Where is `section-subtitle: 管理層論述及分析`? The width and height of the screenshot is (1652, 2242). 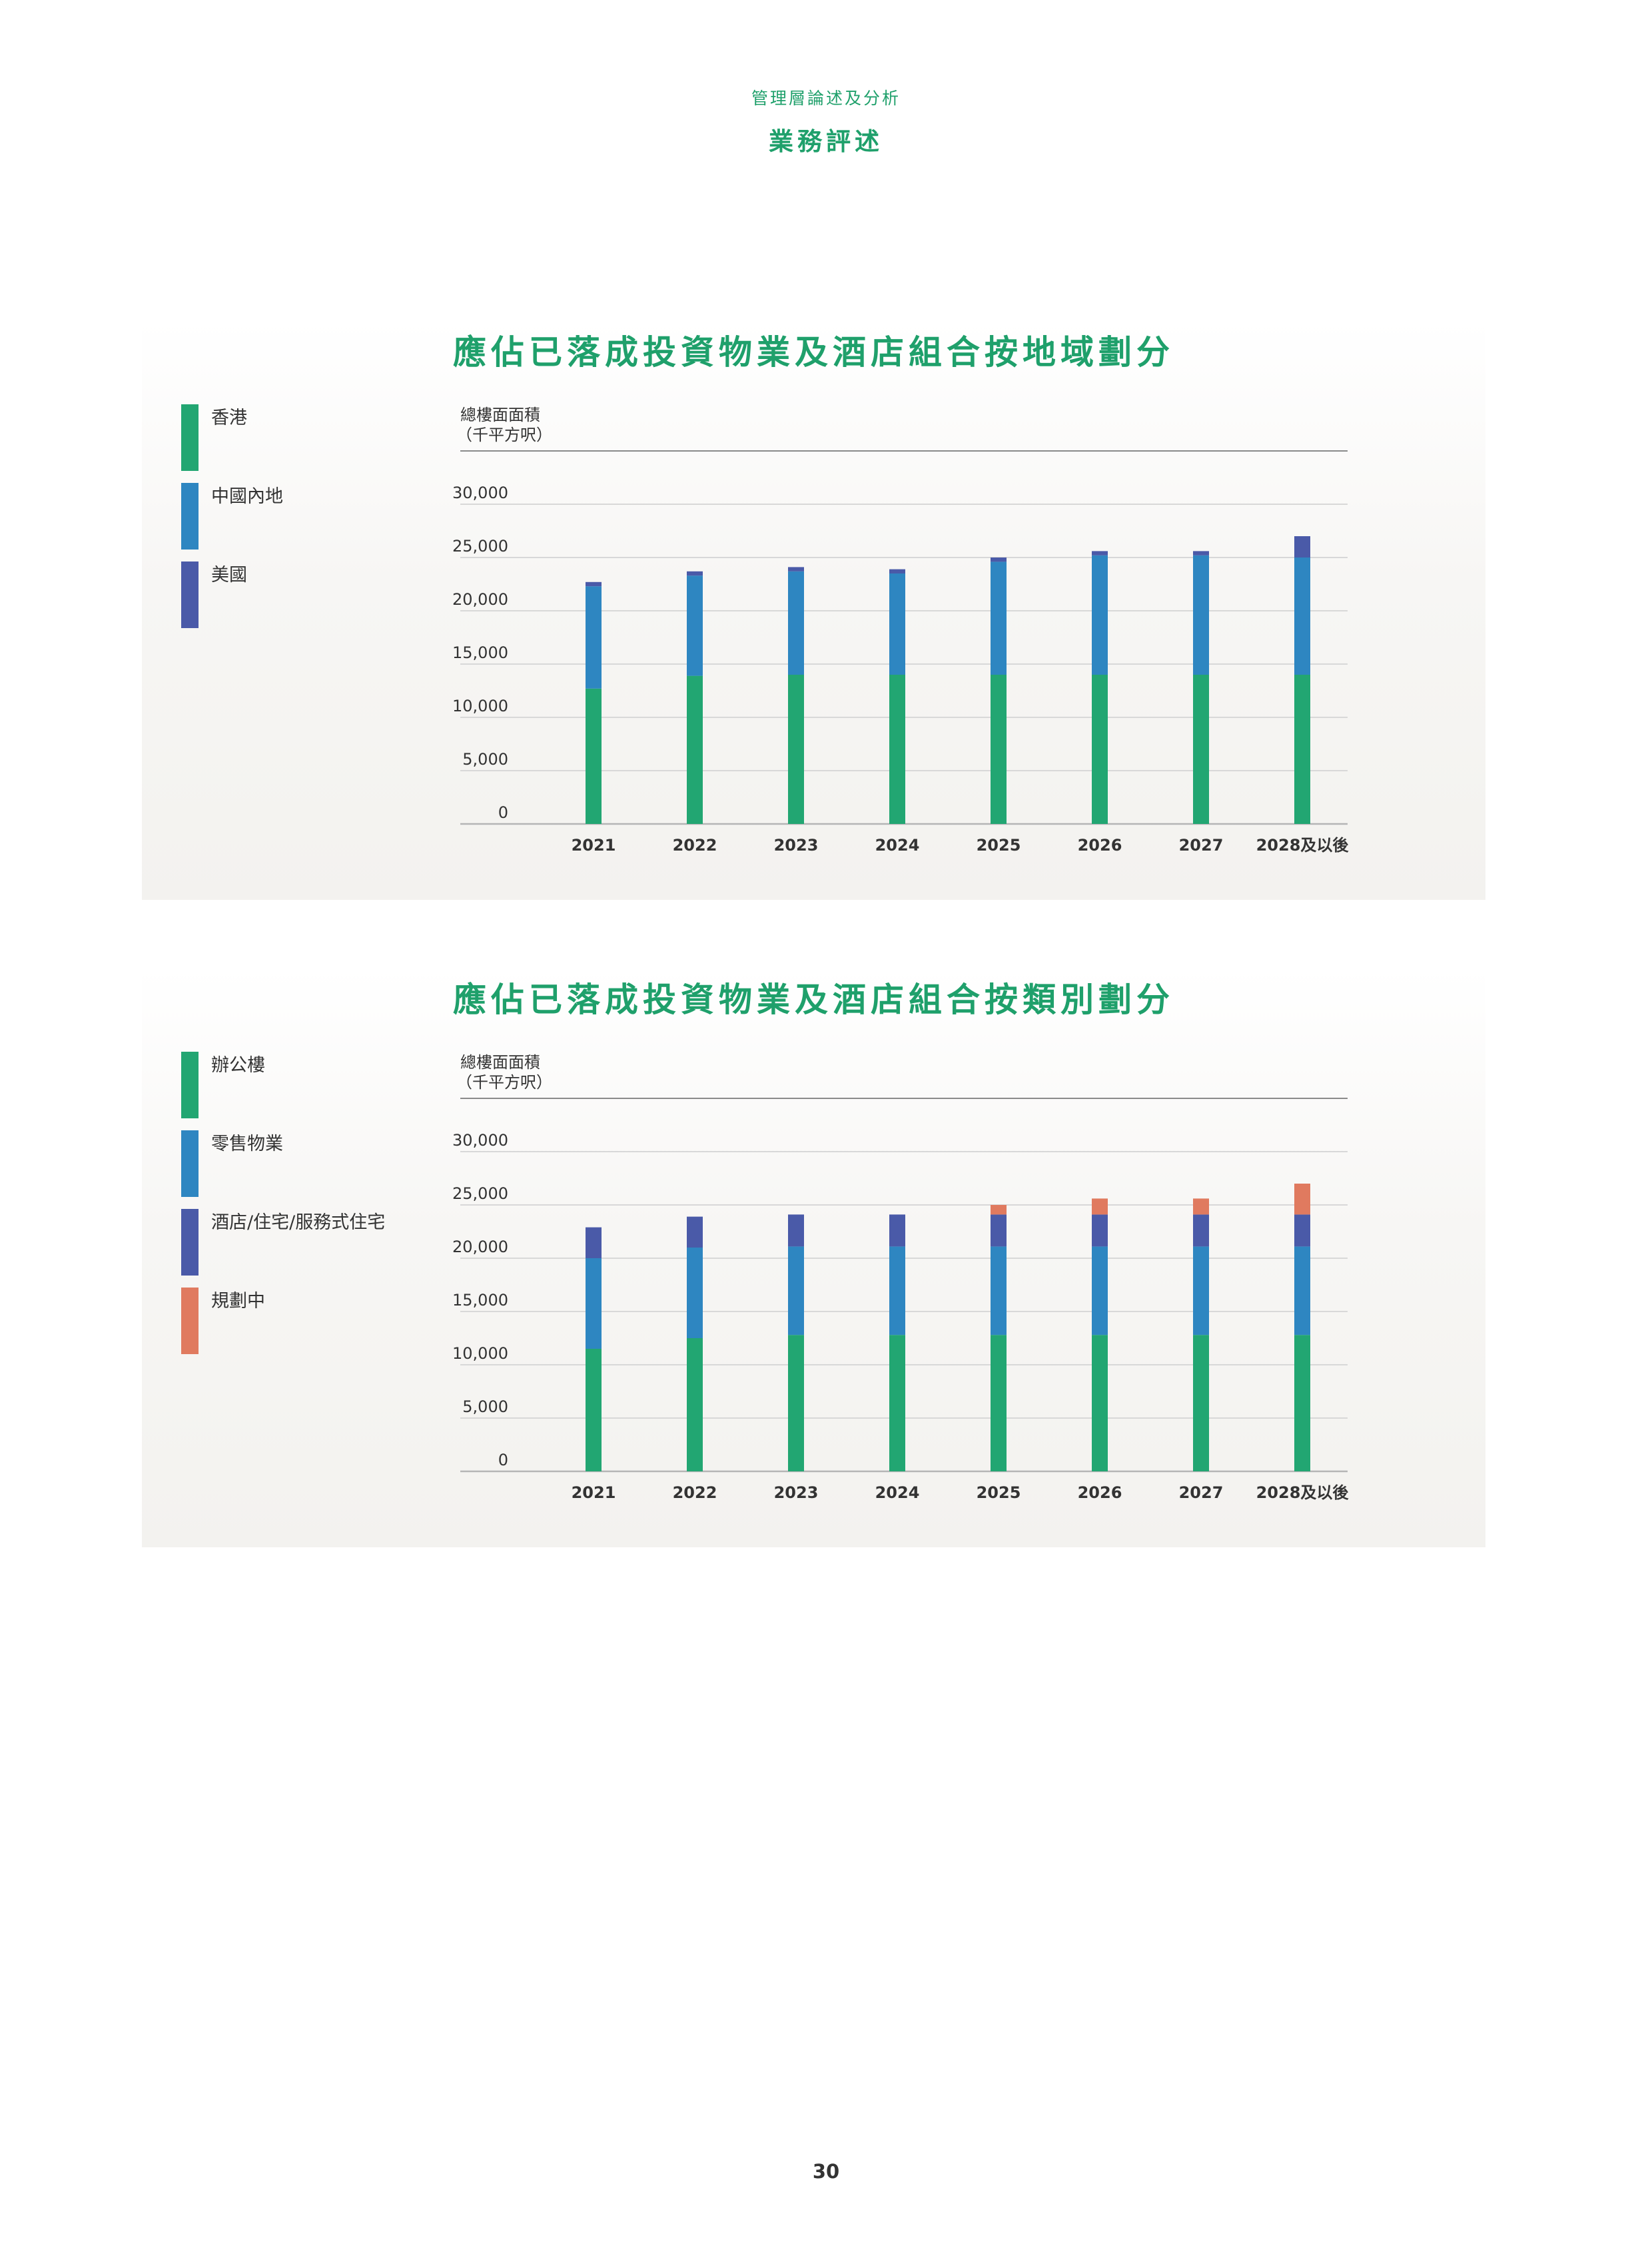
section-subtitle: 管理層論述及分析 is located at coordinates (826, 98).